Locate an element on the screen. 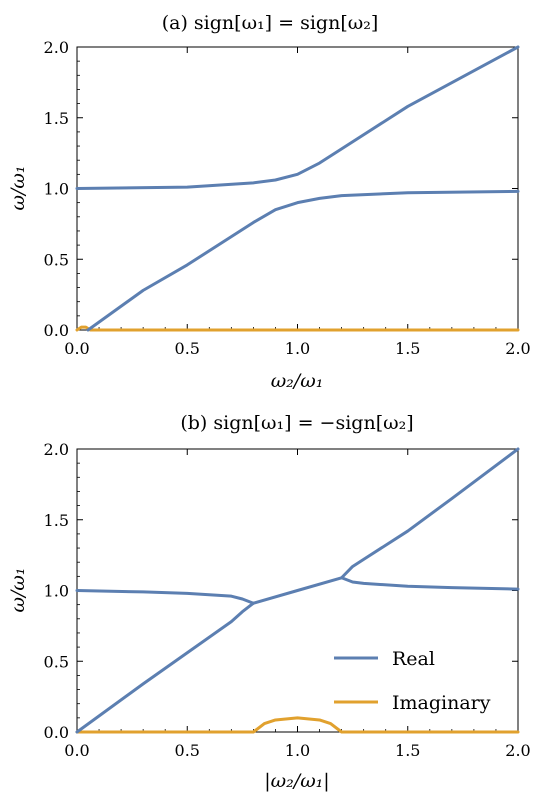 This screenshot has height=795, width=537. panel-a-xtick-label: 1.0 is located at coordinates (297, 348).